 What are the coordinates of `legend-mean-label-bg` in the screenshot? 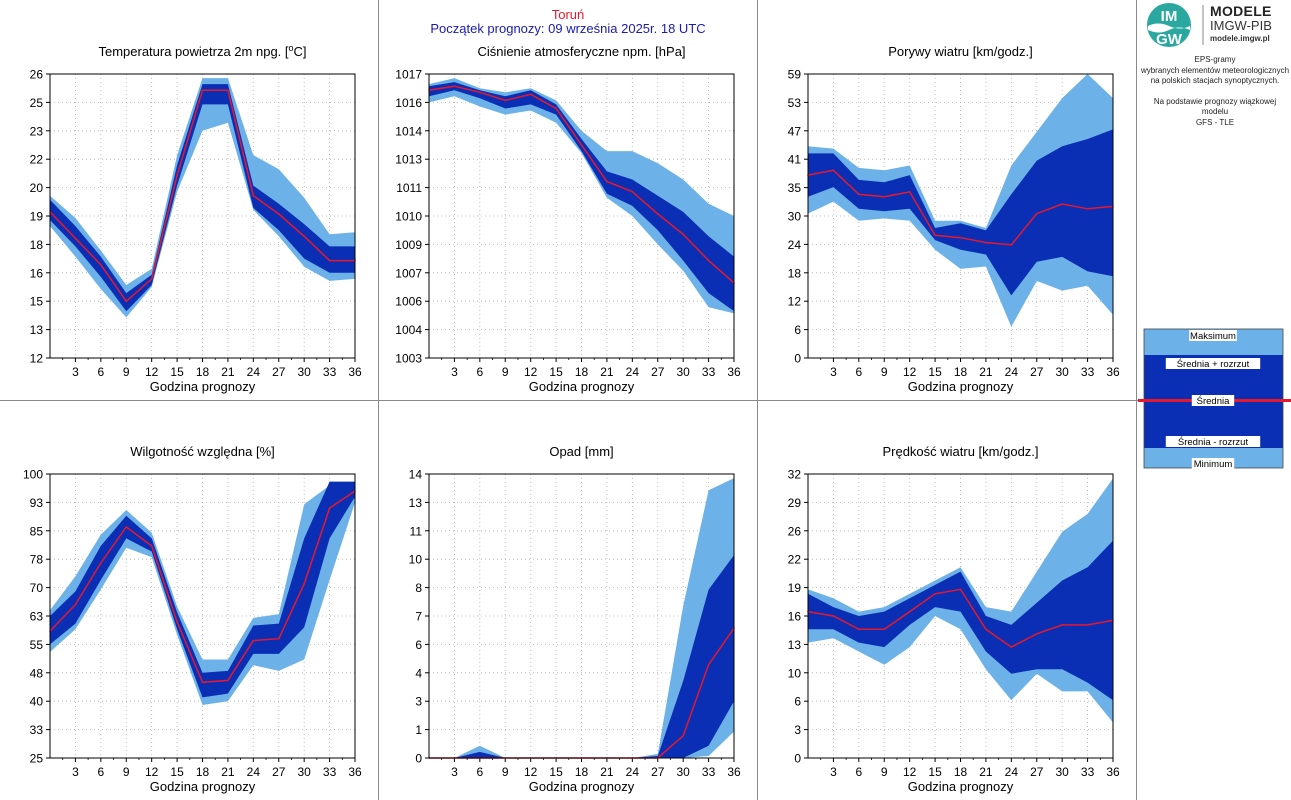 It's located at (1213, 400).